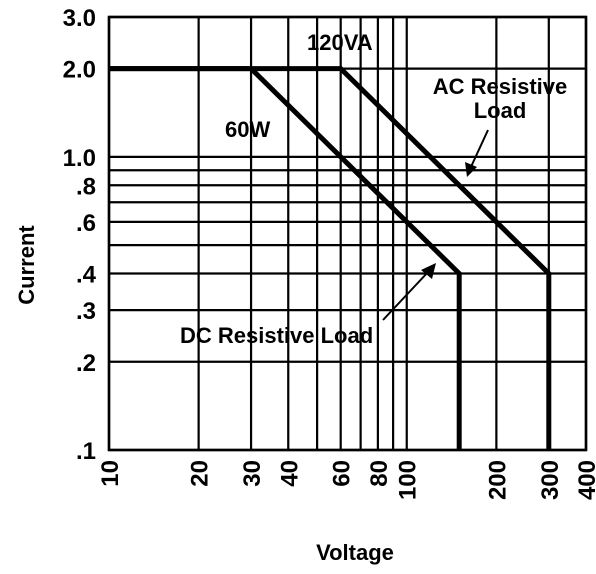 The height and width of the screenshot is (574, 596). Describe the element at coordinates (342, 473) in the screenshot. I see `x-tick-label: 60` at that location.